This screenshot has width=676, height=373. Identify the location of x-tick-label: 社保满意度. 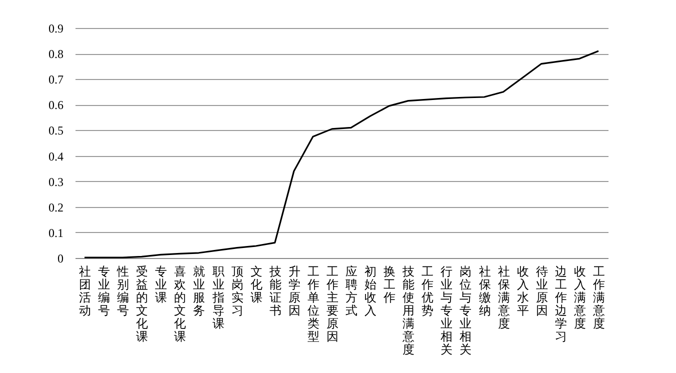
(503, 297).